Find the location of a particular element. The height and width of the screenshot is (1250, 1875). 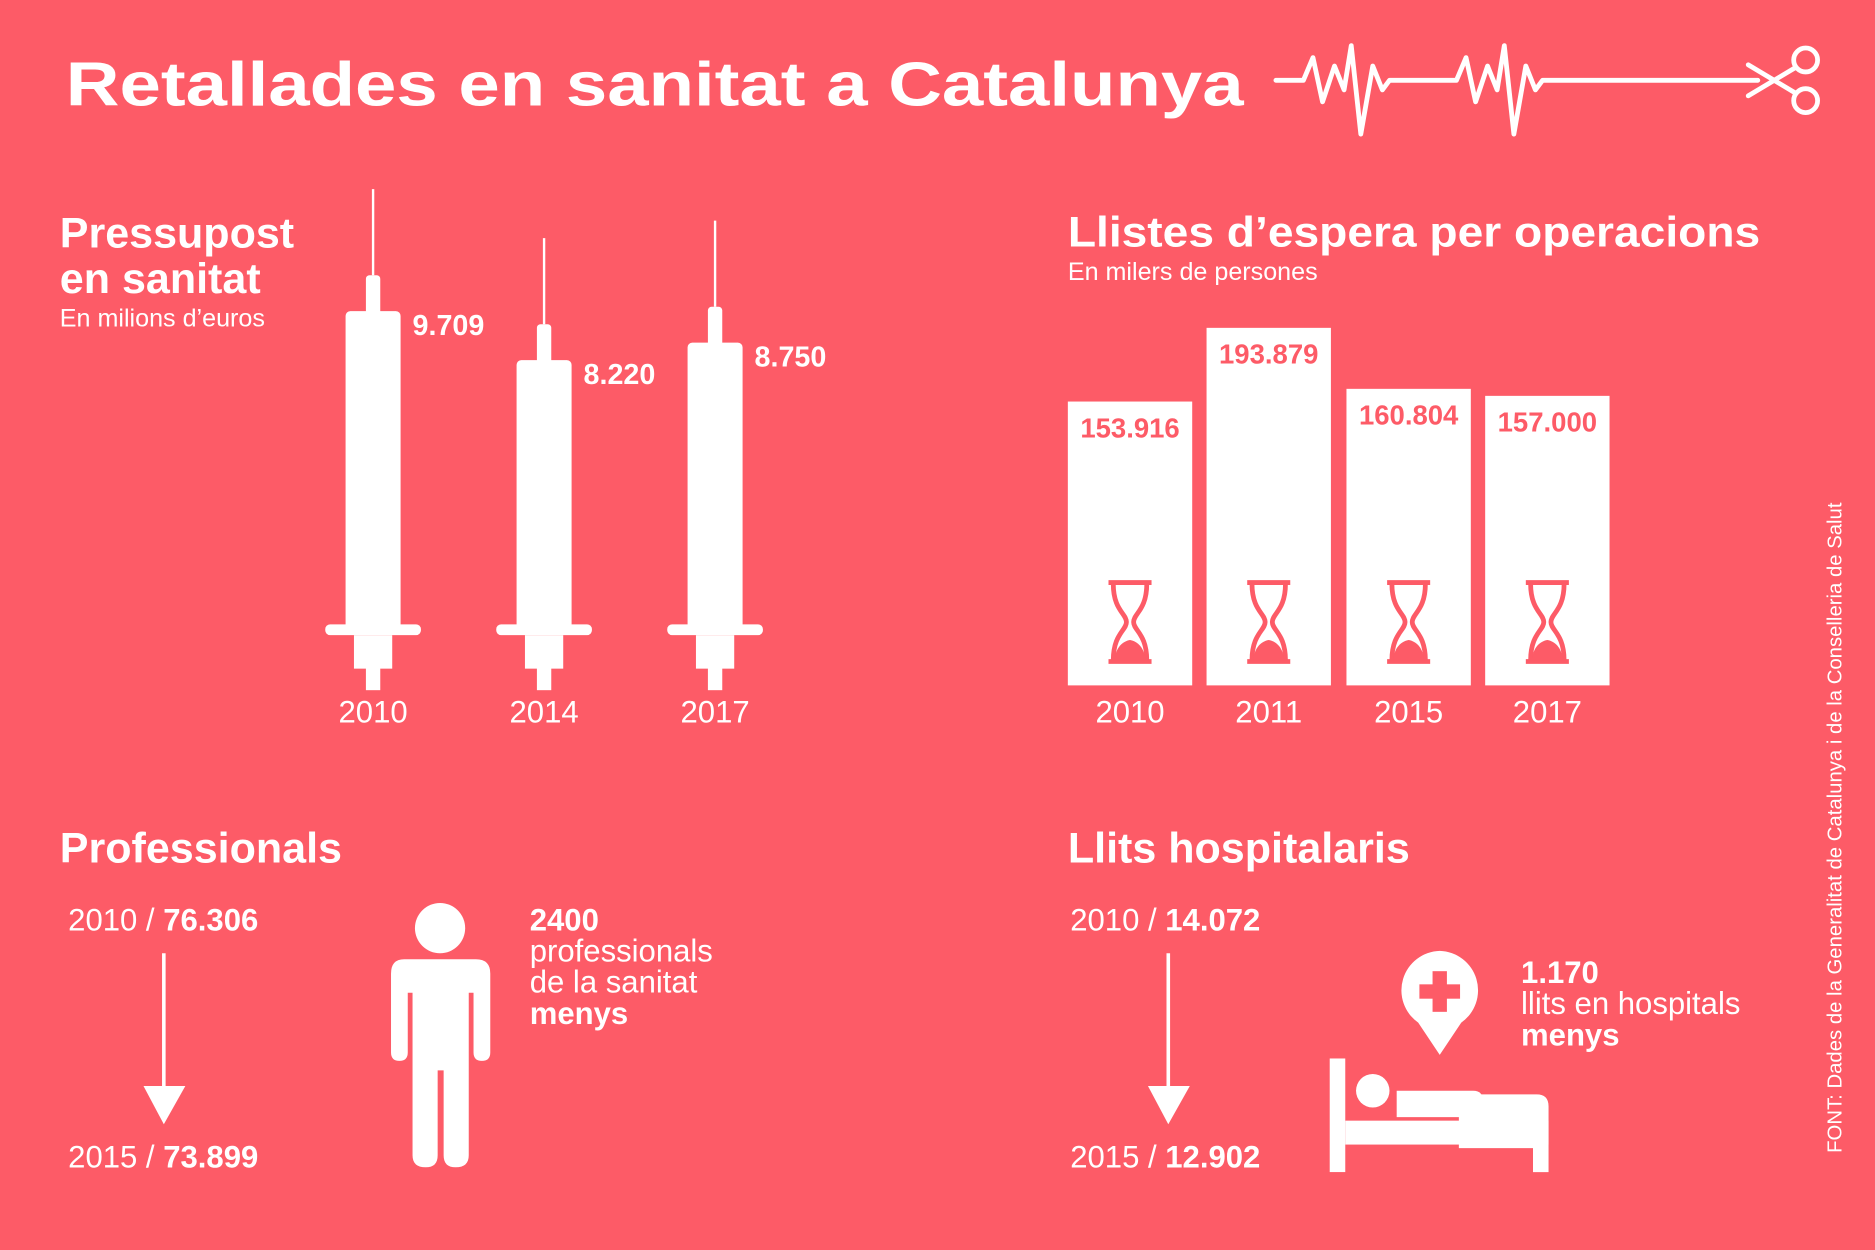

from-label: 2010 / 14.072 is located at coordinates (1165, 920).